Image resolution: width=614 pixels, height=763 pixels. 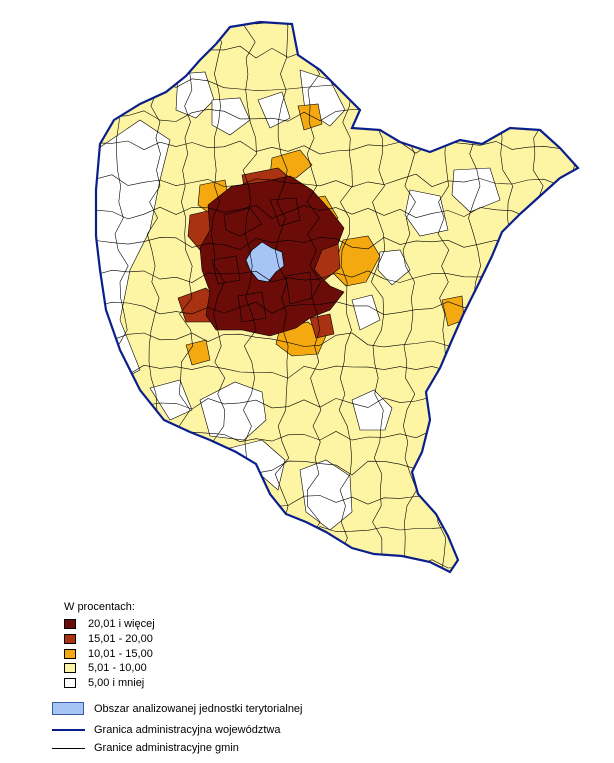 What do you see at coordinates (120, 653) in the screenshot?
I see `legend-label: 10,01 - 15,00` at bounding box center [120, 653].